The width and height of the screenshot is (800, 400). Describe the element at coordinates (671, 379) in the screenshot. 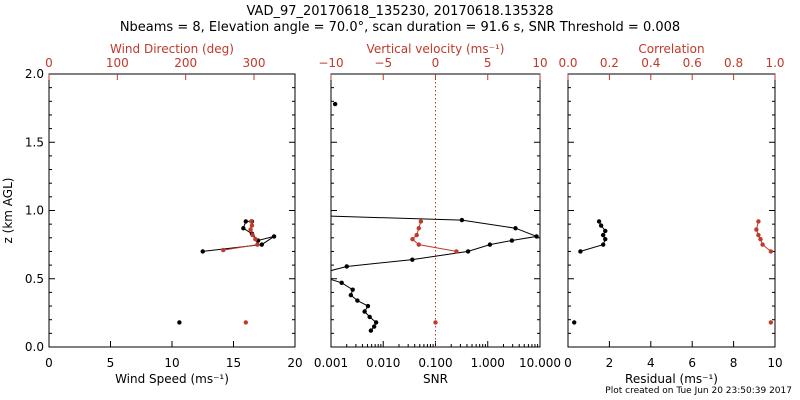

I see `x-bottom-axis-label: Residual (ms⁻¹)` at that location.